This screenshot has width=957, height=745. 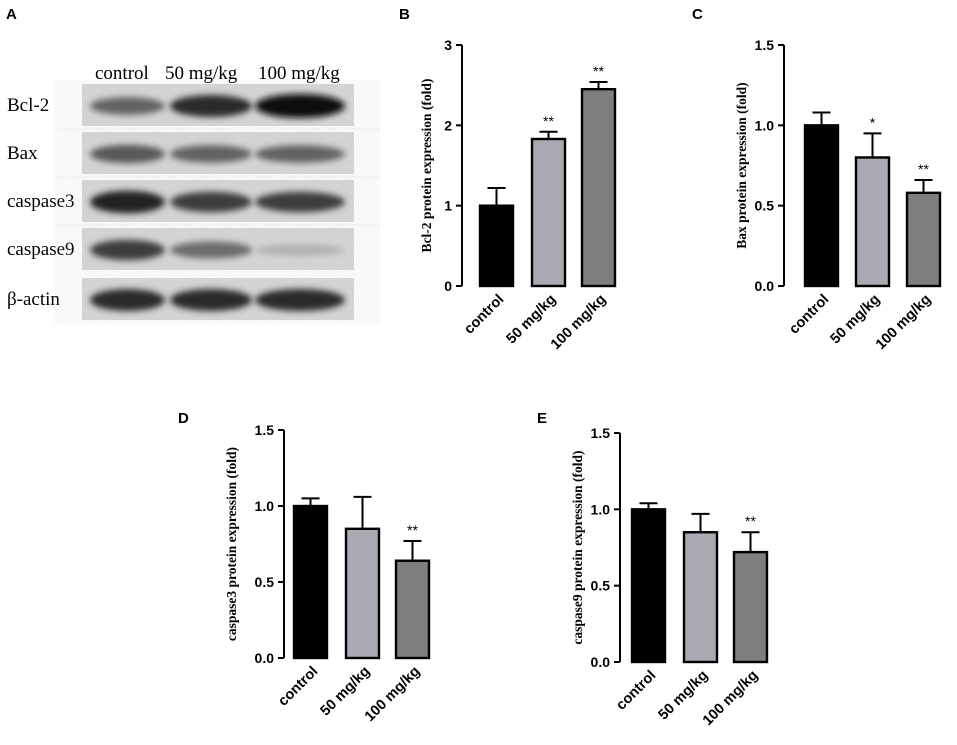 What do you see at coordinates (22, 153) in the screenshot?
I see `blot-row-label: Bax` at bounding box center [22, 153].